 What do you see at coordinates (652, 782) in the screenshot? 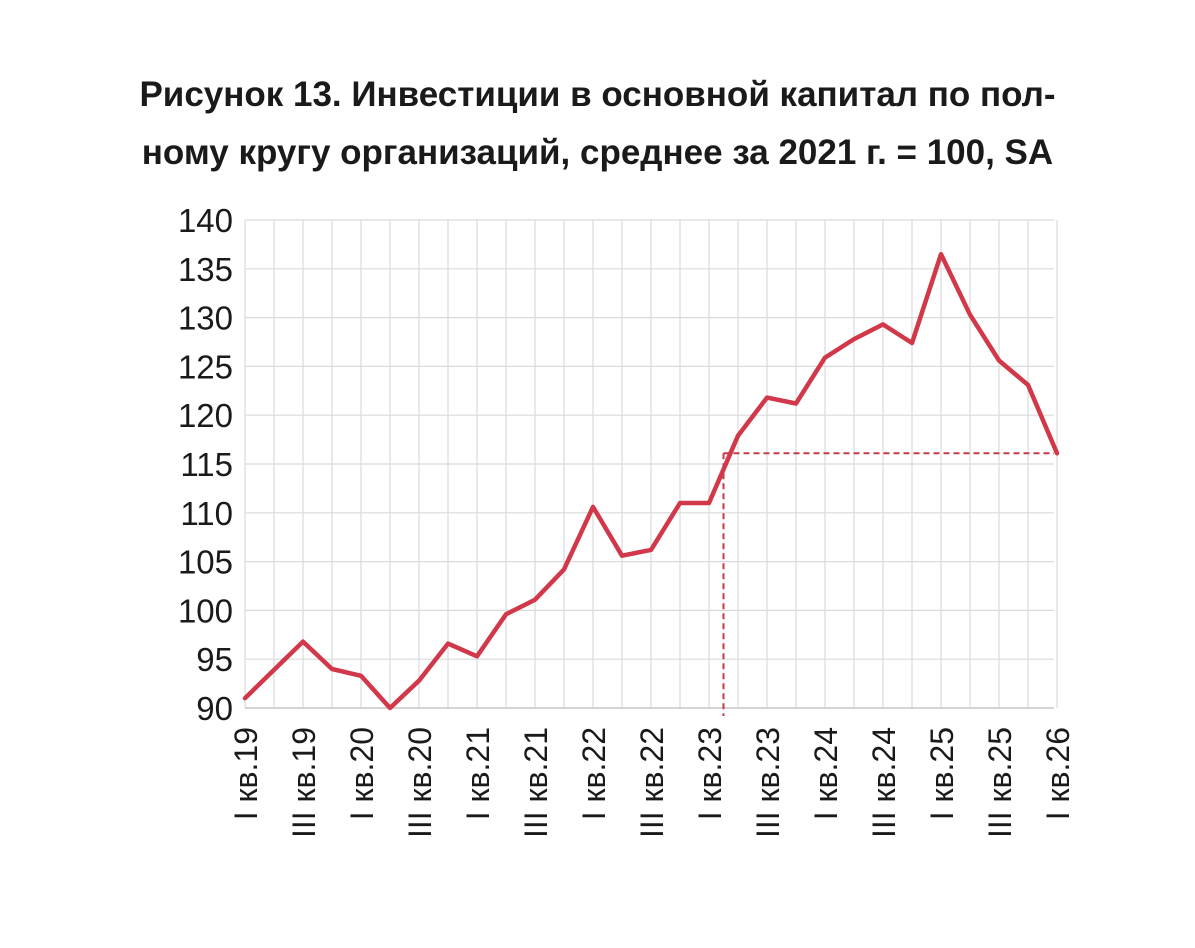
I see `x-tick-label: III кв.22` at bounding box center [652, 782].